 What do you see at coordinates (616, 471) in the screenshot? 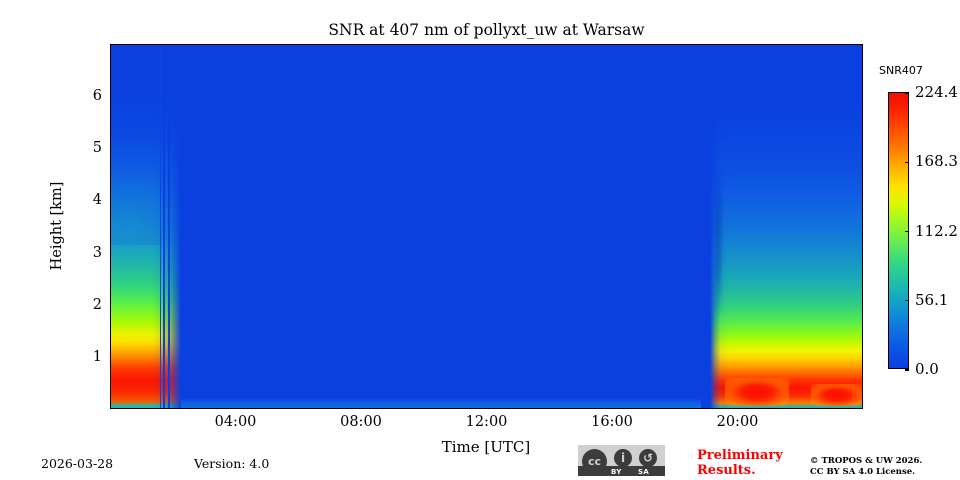
I see `cc-by-label: BY` at bounding box center [616, 471].